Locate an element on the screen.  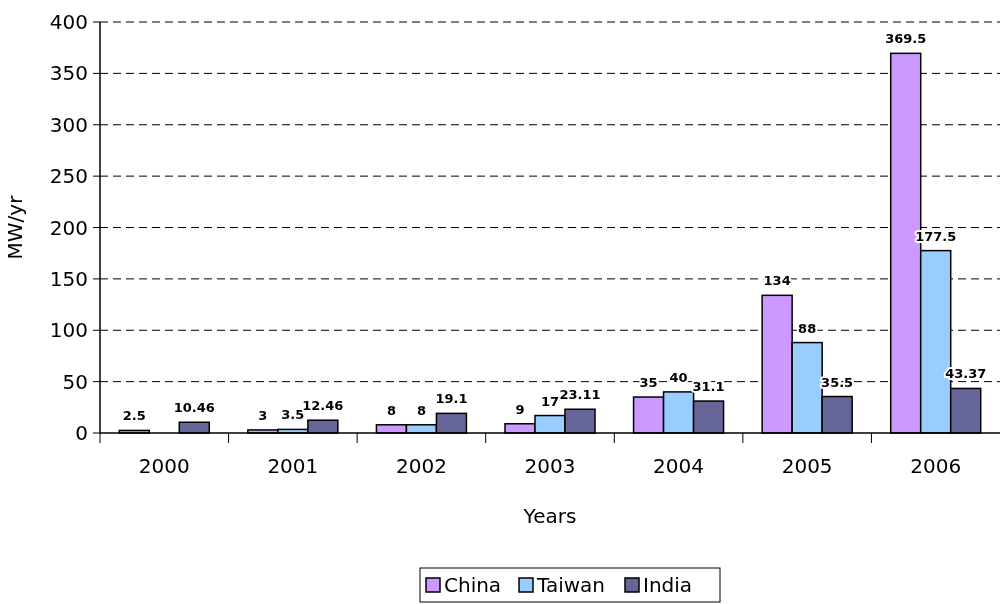
data-label: 88 is located at coordinates (807, 328).